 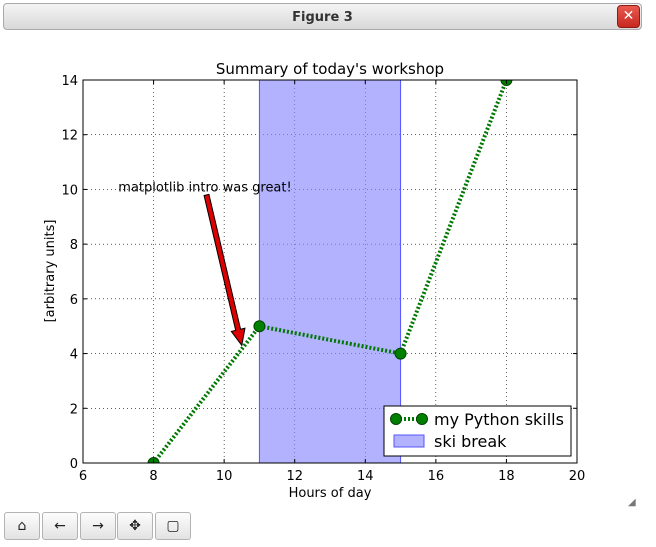 I want to click on legend: my Python skills ski break, so click(x=477, y=431).